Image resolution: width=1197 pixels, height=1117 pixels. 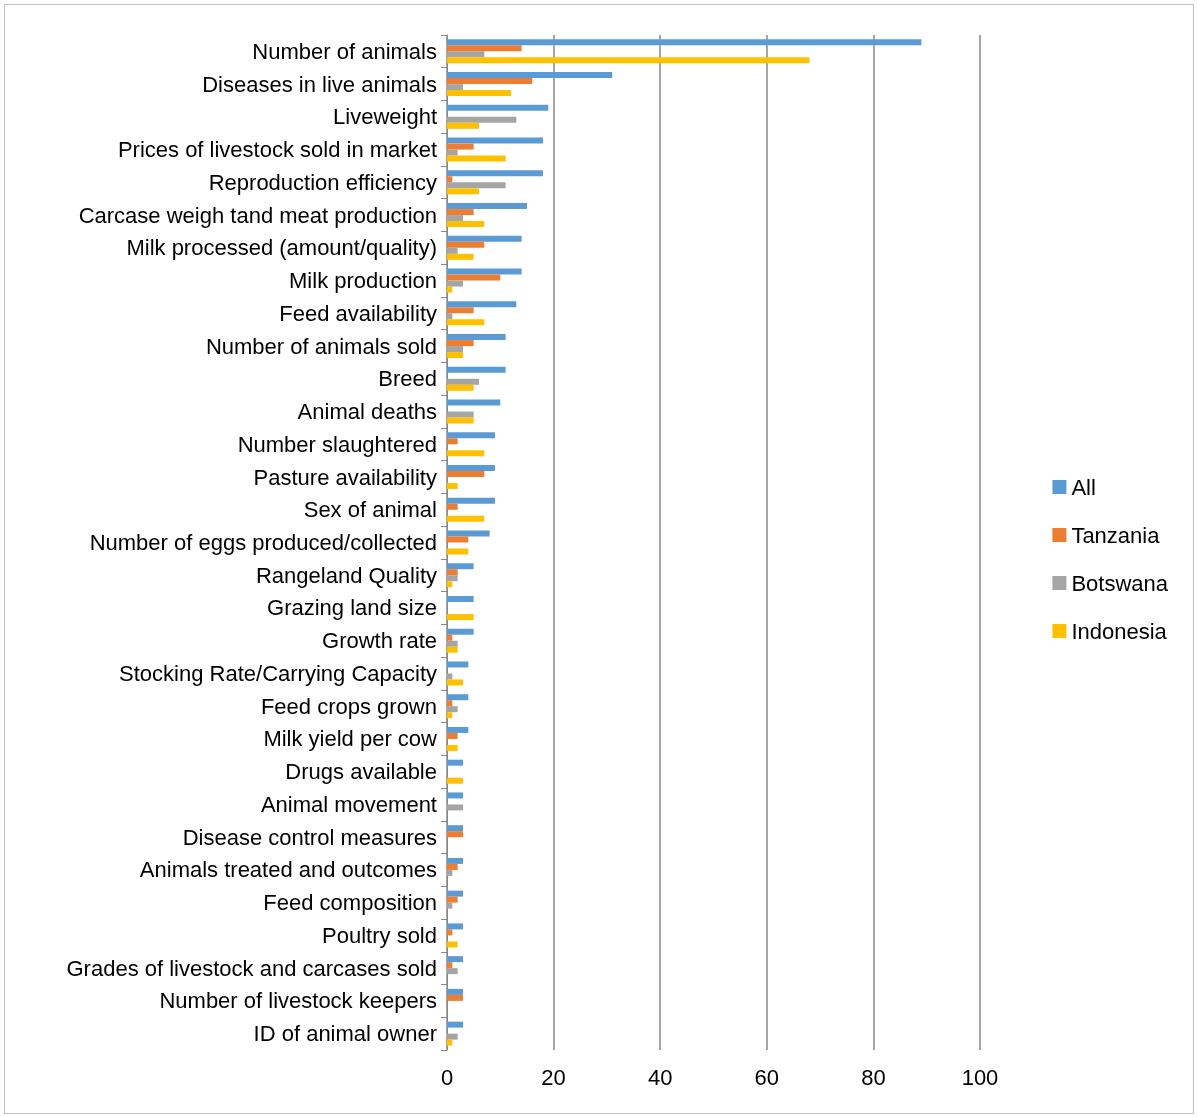 What do you see at coordinates (344, 51) in the screenshot?
I see `y-tick-label: Number of animals` at bounding box center [344, 51].